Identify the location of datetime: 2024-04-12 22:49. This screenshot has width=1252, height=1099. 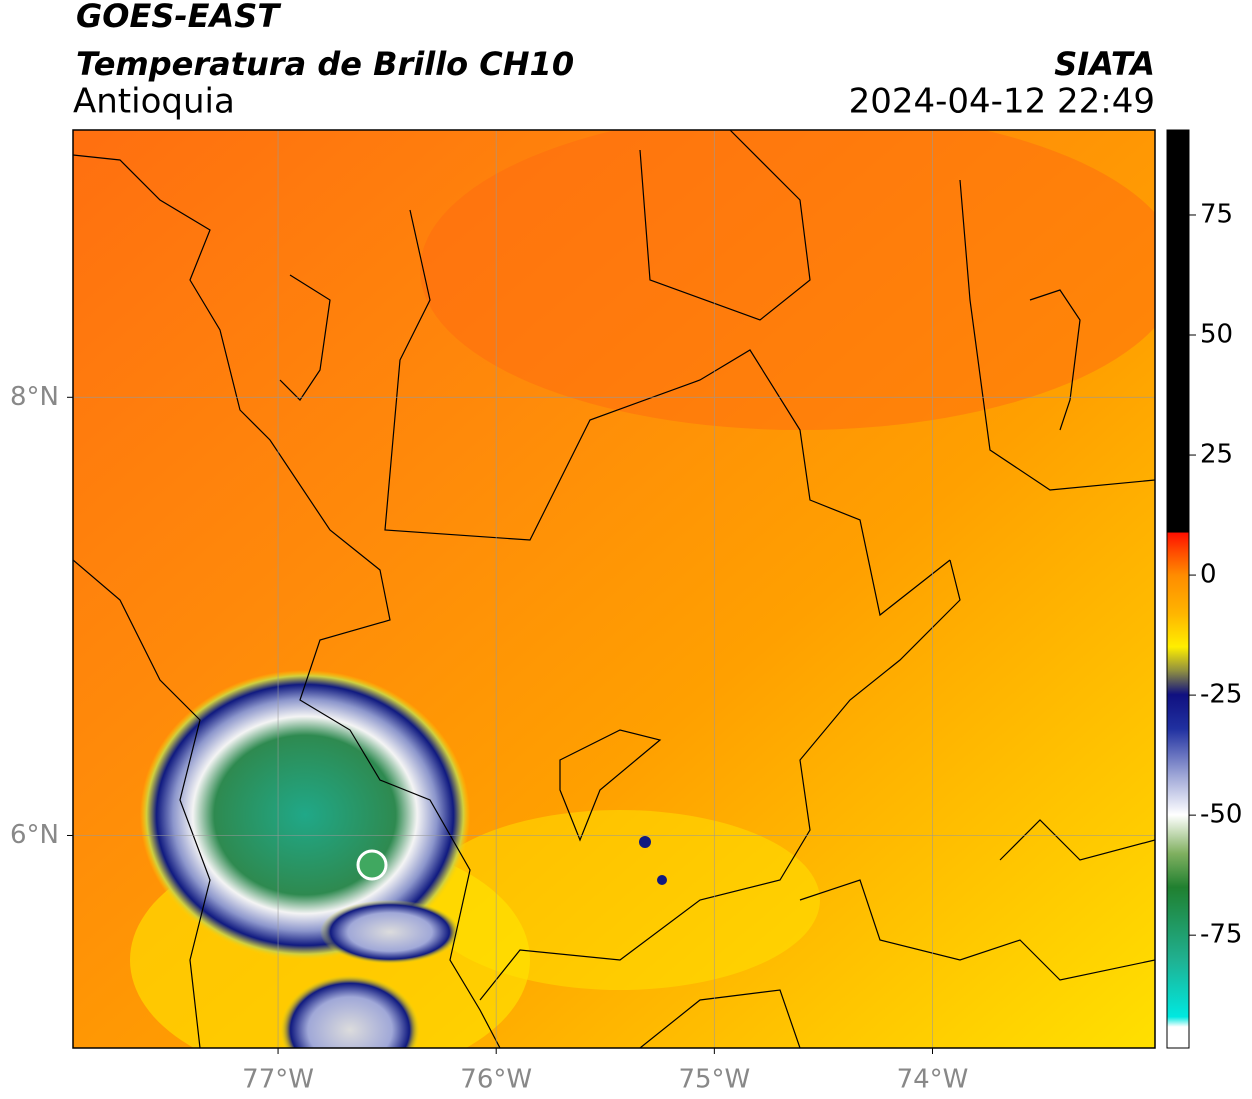
(1002, 102).